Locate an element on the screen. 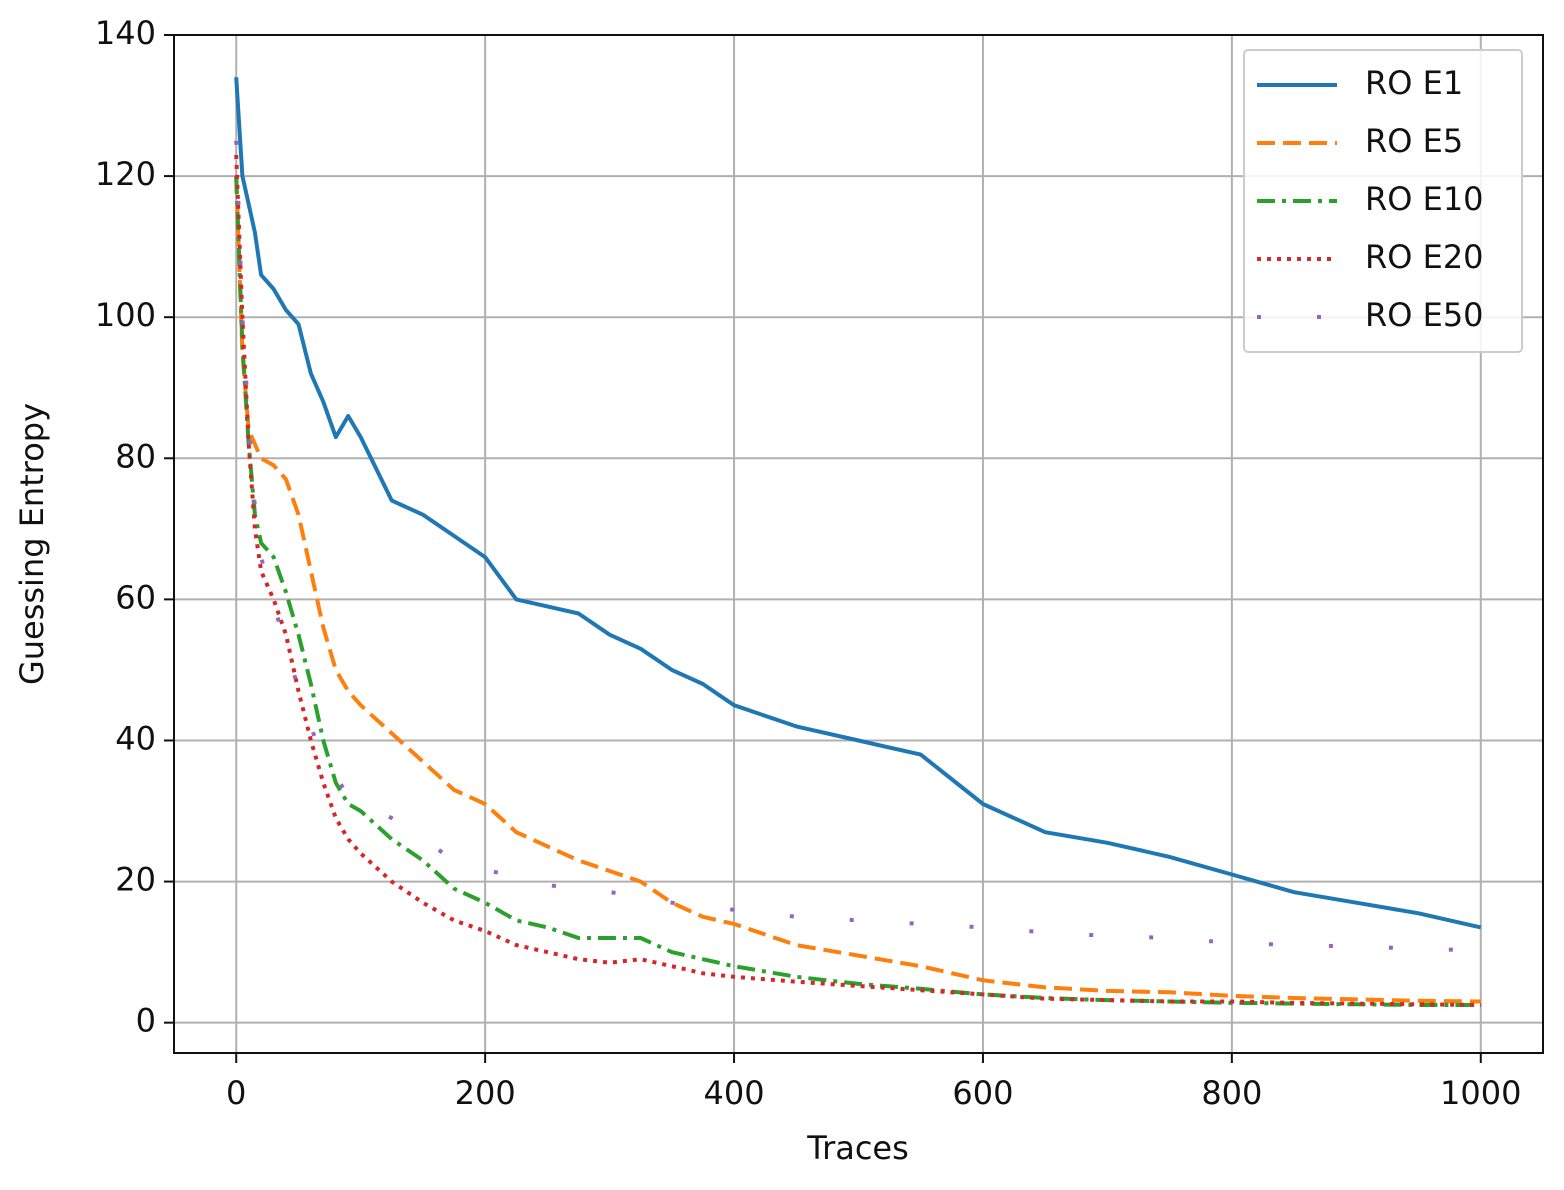  y-tick-label: 60 is located at coordinates (135, 597).